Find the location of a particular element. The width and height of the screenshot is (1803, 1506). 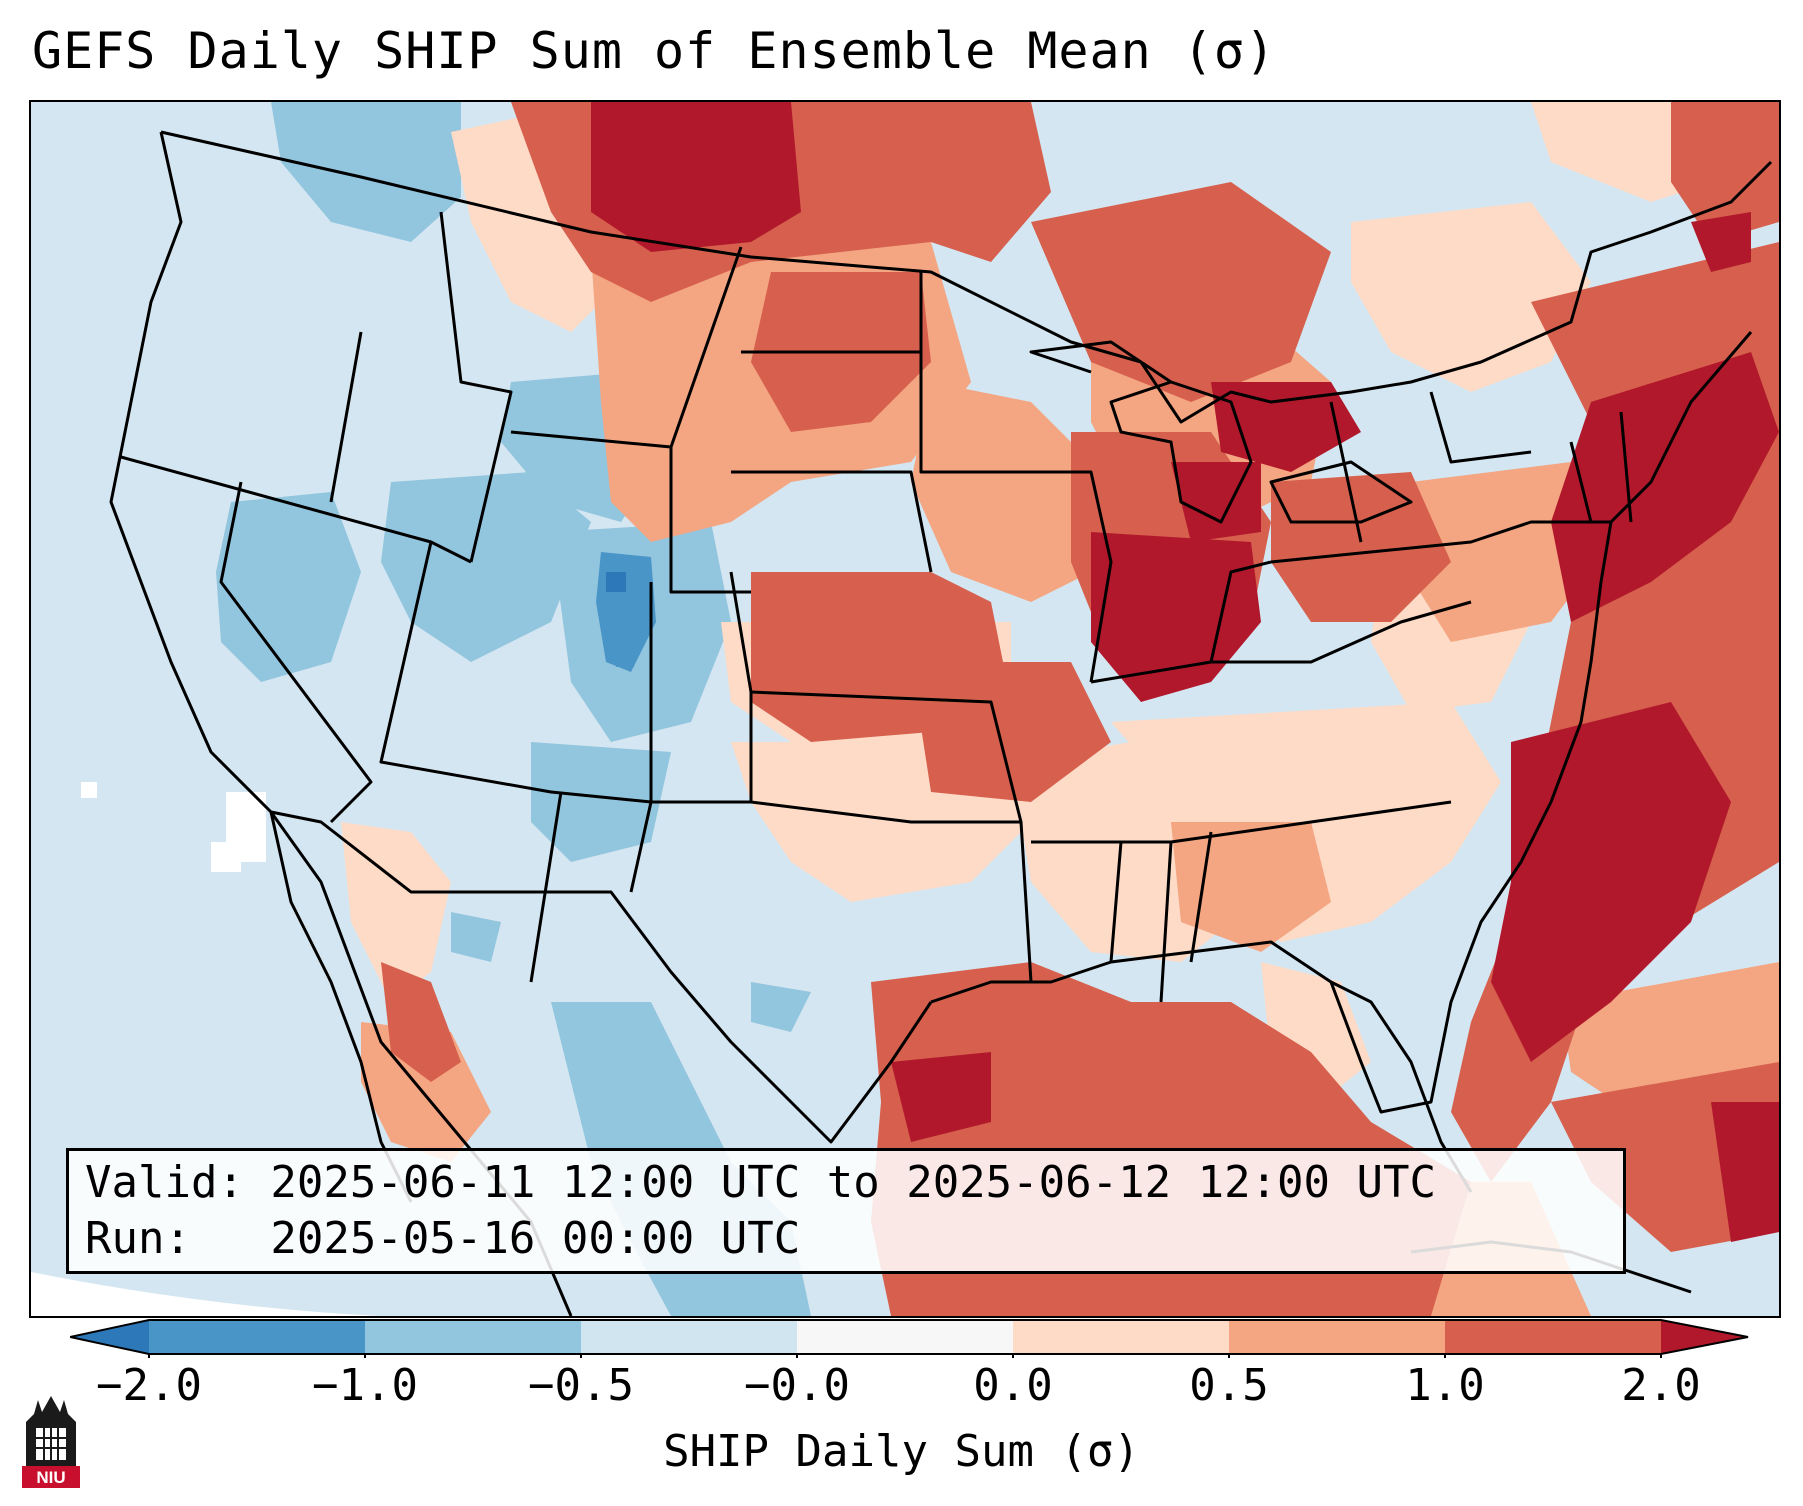

university-tower-icon: NIU is located at coordinates (51, 1442).